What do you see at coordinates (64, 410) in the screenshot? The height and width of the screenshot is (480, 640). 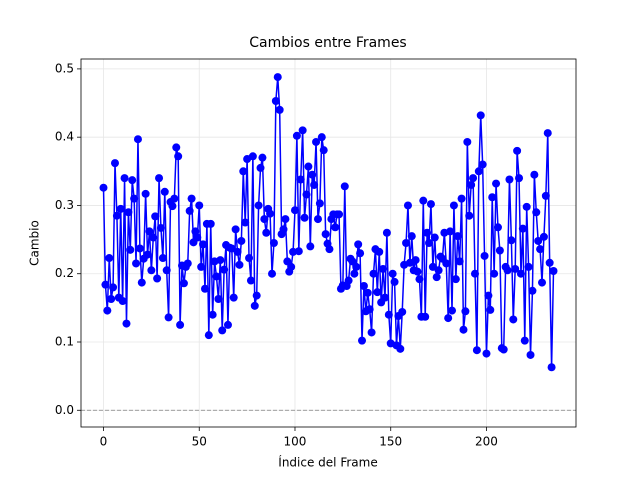 I see `y-tick-label: 0.0` at bounding box center [64, 410].